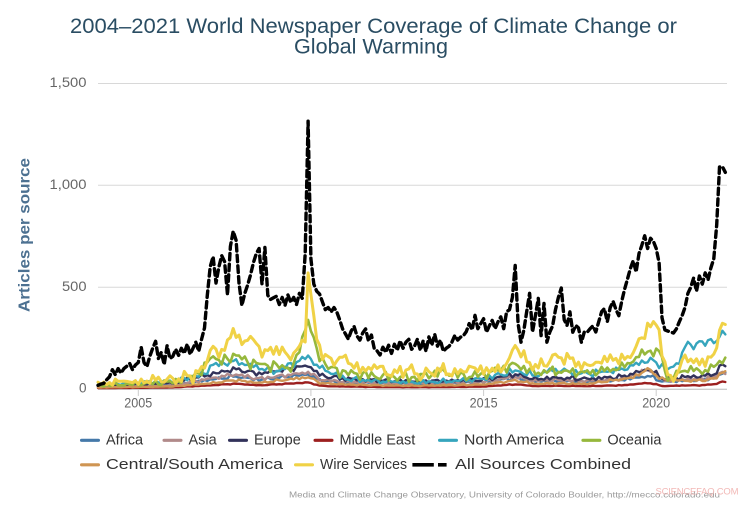  I want to click on svg-text: North America, so click(514, 440).